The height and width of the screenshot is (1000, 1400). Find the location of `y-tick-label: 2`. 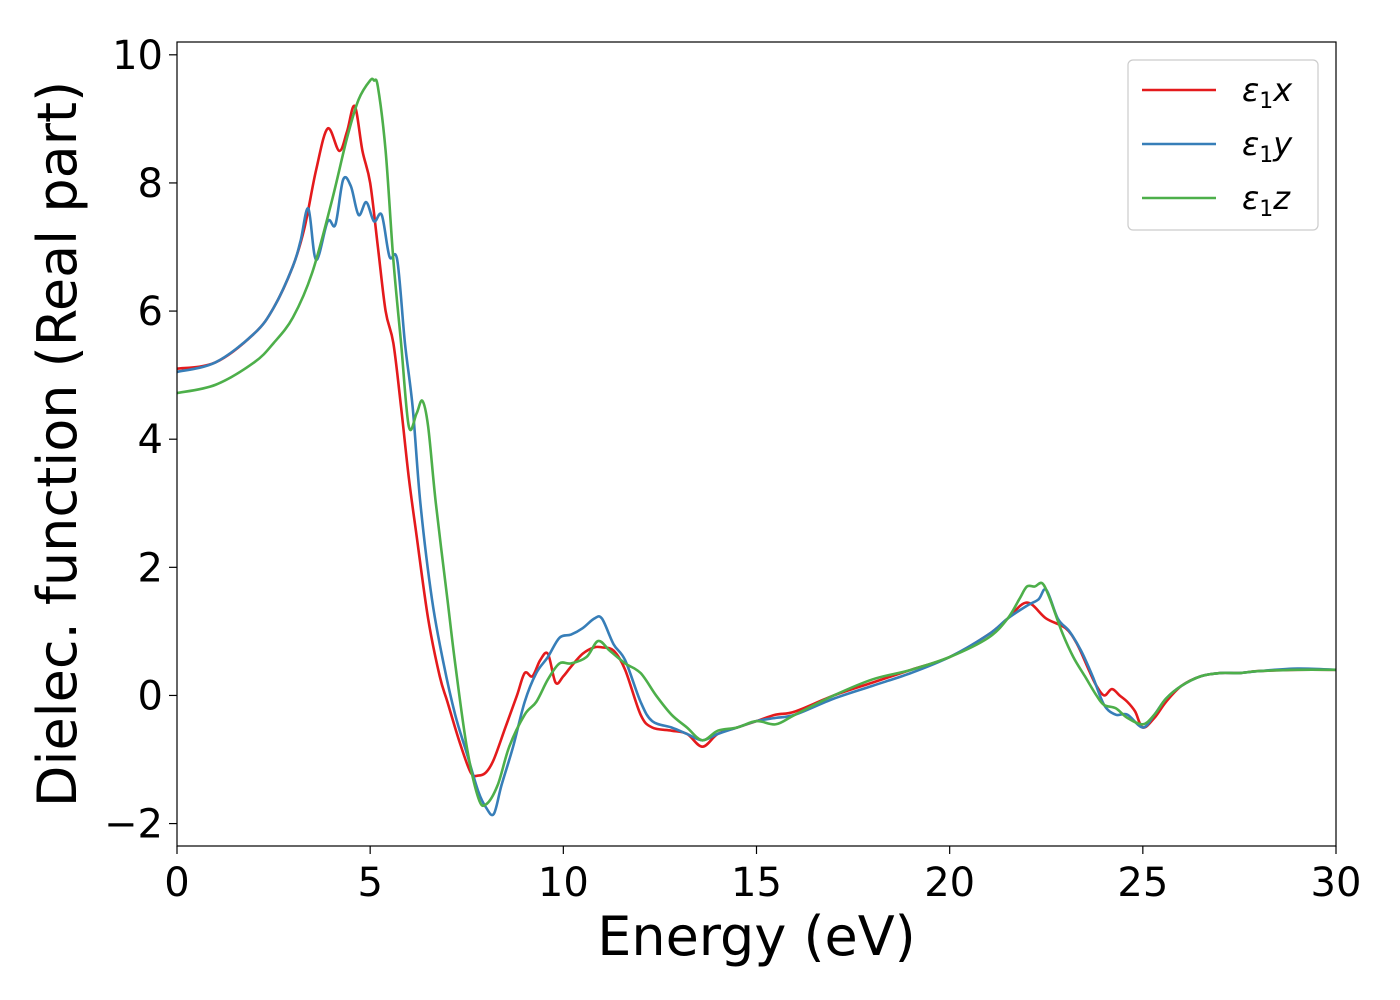

y-tick-label: 2 is located at coordinates (150, 568).